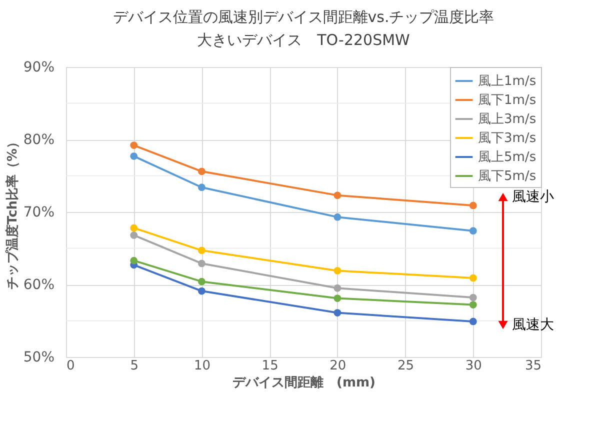  Describe the element at coordinates (38, 140) in the screenshot. I see `y-tick-label: 80%` at that location.